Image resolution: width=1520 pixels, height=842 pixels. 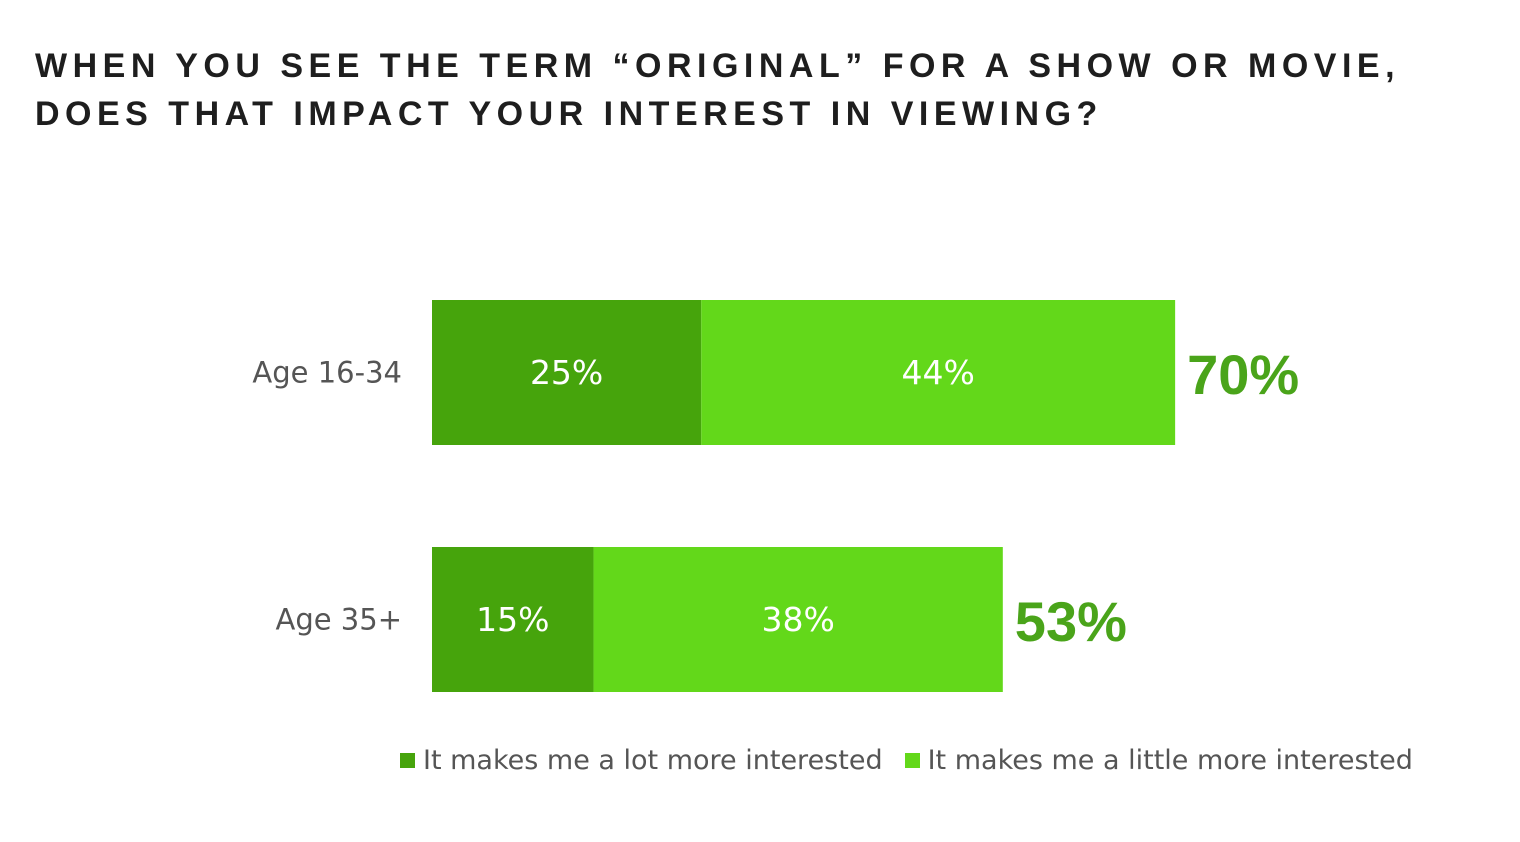 I want to click on legend-item-lot-more: It makes me a lot more interested, so click(x=641, y=760).